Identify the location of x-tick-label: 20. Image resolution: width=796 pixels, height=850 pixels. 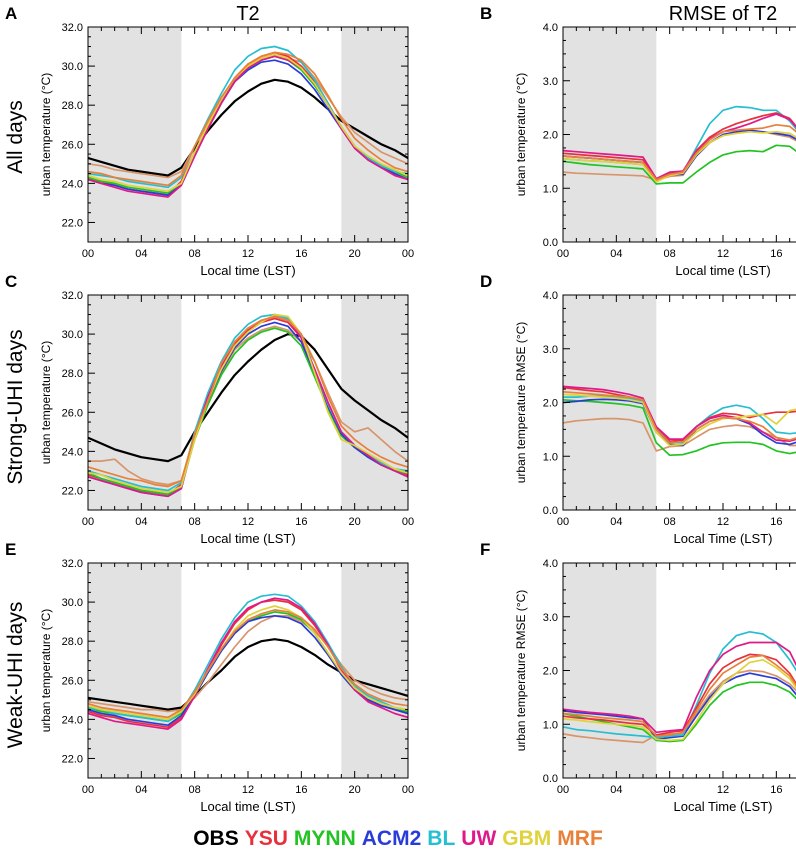
(355, 254).